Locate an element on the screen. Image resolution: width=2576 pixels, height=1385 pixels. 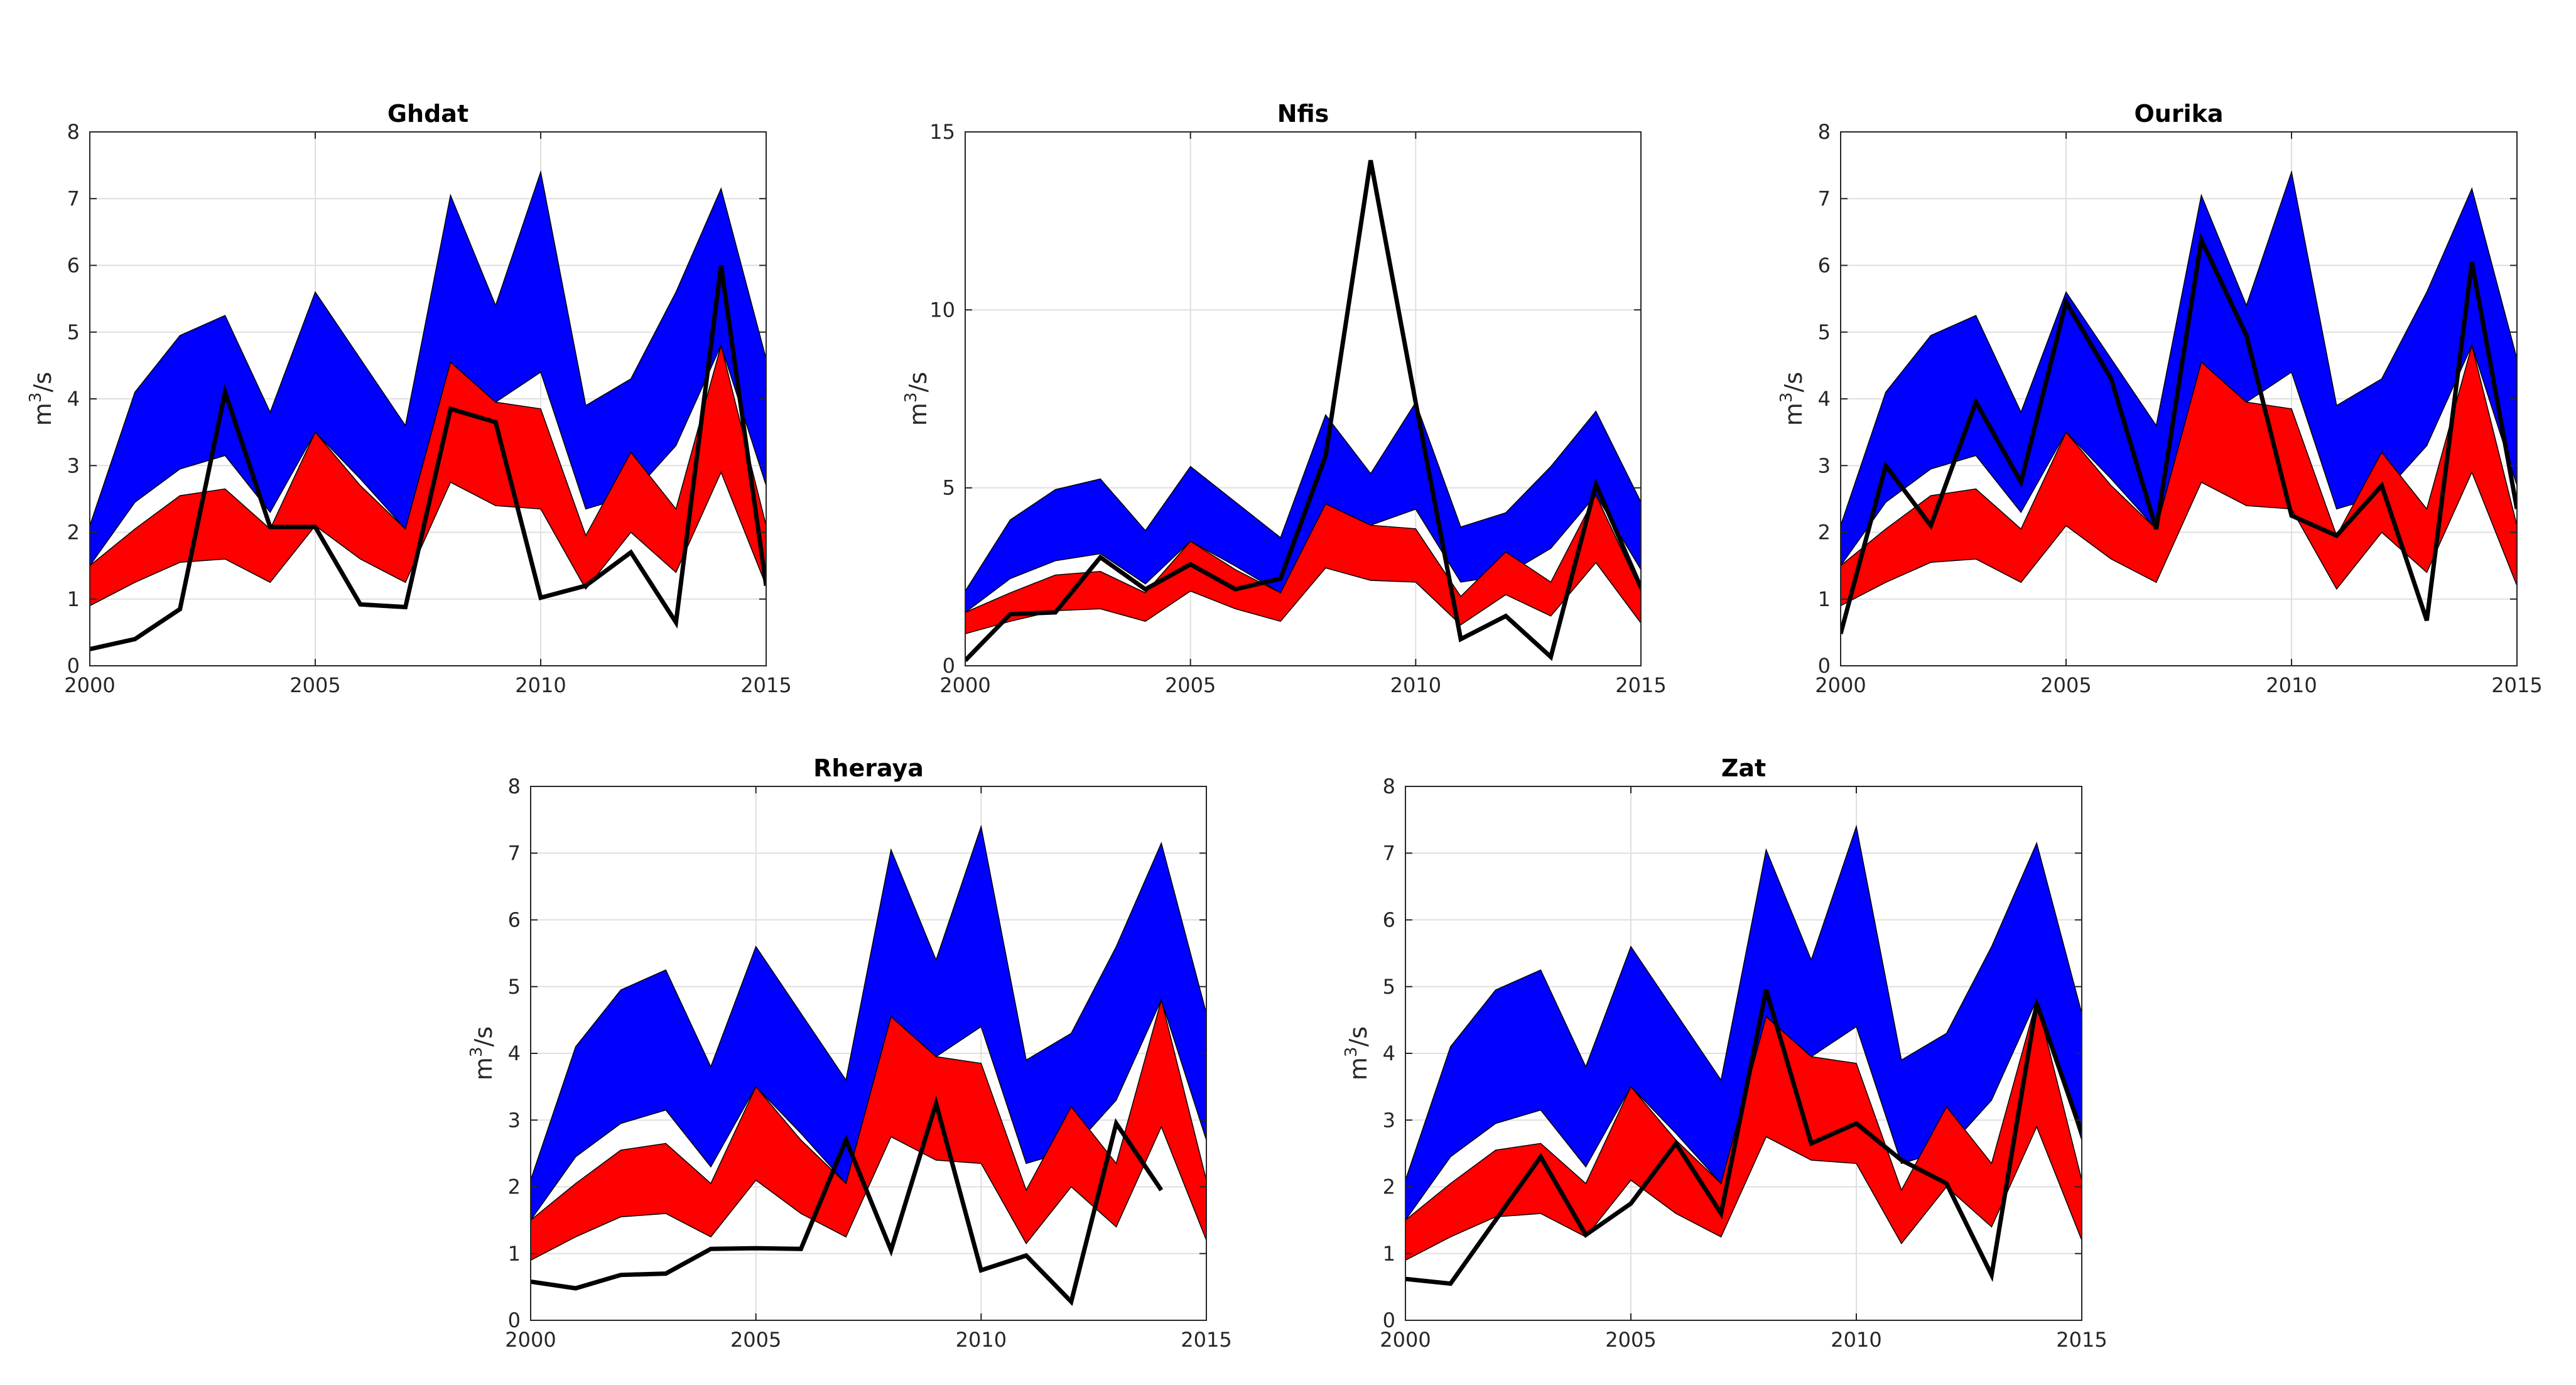
subplot-title: Rheraya is located at coordinates (868, 768).